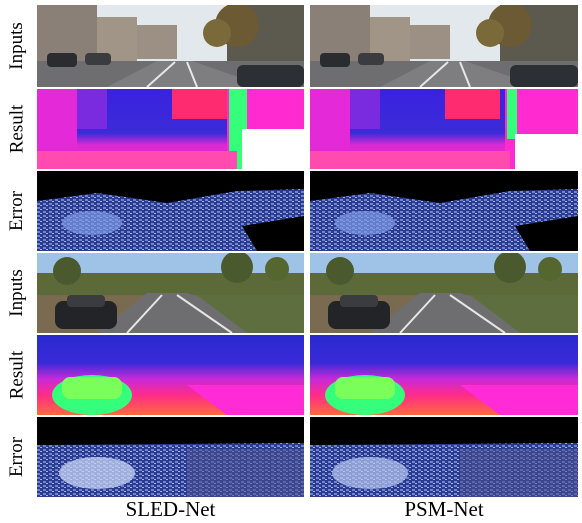  I want to click on result-map-2-right, so click(444, 375).